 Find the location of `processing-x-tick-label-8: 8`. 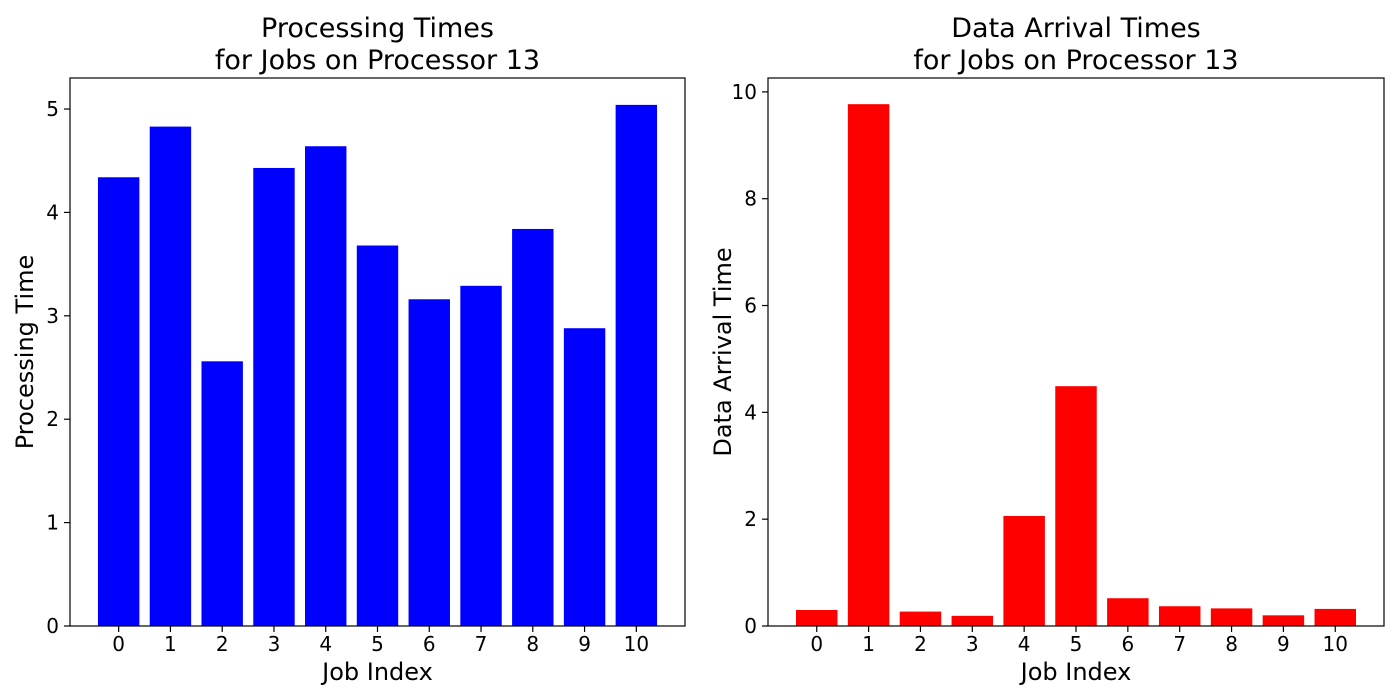

processing-x-tick-label-8: 8 is located at coordinates (532, 644).